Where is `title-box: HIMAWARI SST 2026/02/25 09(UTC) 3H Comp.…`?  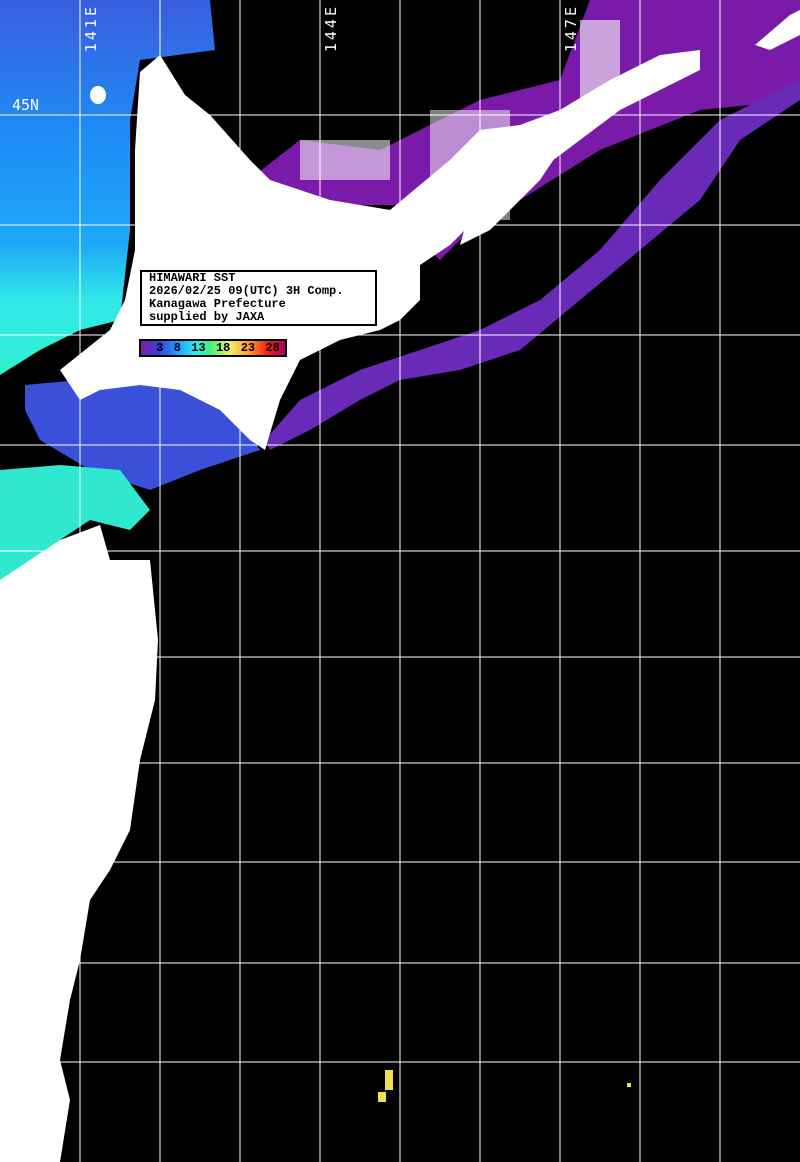
title-box: HIMAWARI SST 2026/02/25 09(UTC) 3H Comp.… is located at coordinates (258, 298).